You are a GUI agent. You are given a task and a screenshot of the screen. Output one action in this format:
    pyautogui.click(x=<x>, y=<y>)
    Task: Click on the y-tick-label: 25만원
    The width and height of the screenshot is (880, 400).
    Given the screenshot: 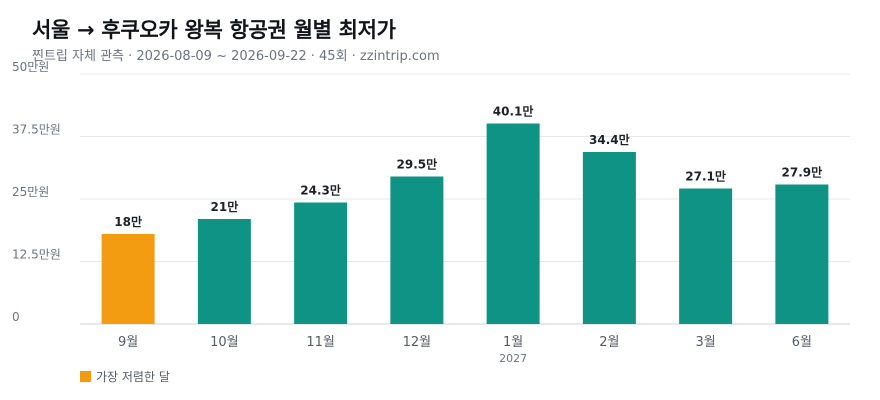 What is the action you would take?
    pyautogui.click(x=30, y=192)
    